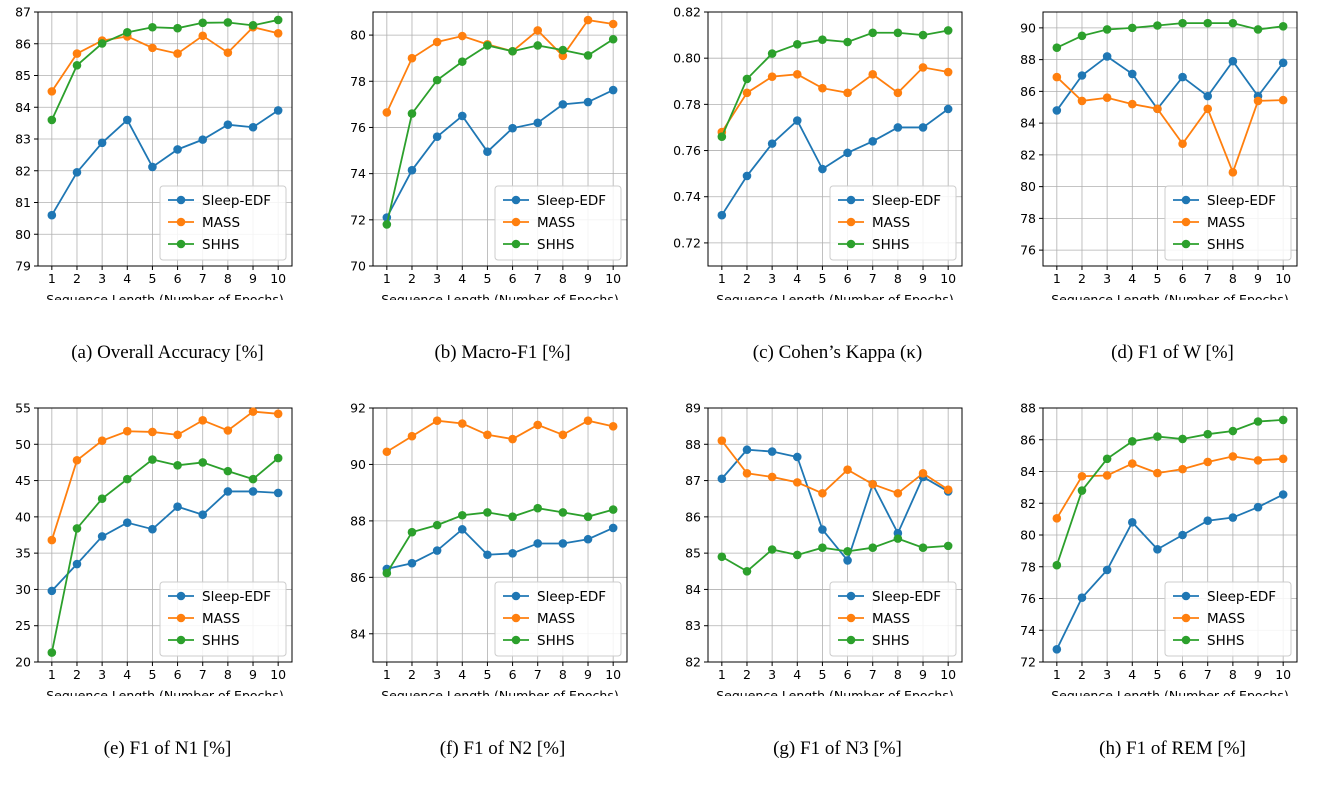  Describe the element at coordinates (23, 170) in the screenshot. I see `y-tick-label: 82` at that location.